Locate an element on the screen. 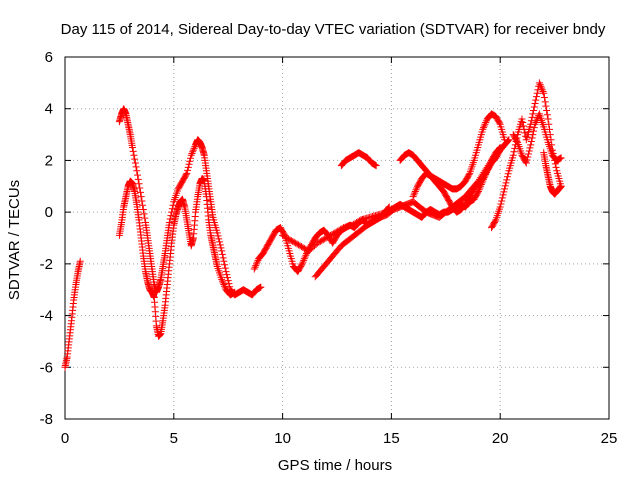 Image resolution: width=640 pixels, height=480 pixels. y-tick-label: -8 is located at coordinates (46, 419).